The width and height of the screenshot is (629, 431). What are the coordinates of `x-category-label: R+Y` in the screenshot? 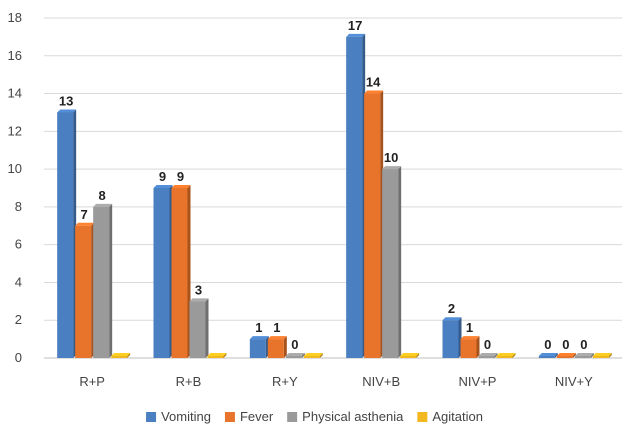 It's located at (285, 381).